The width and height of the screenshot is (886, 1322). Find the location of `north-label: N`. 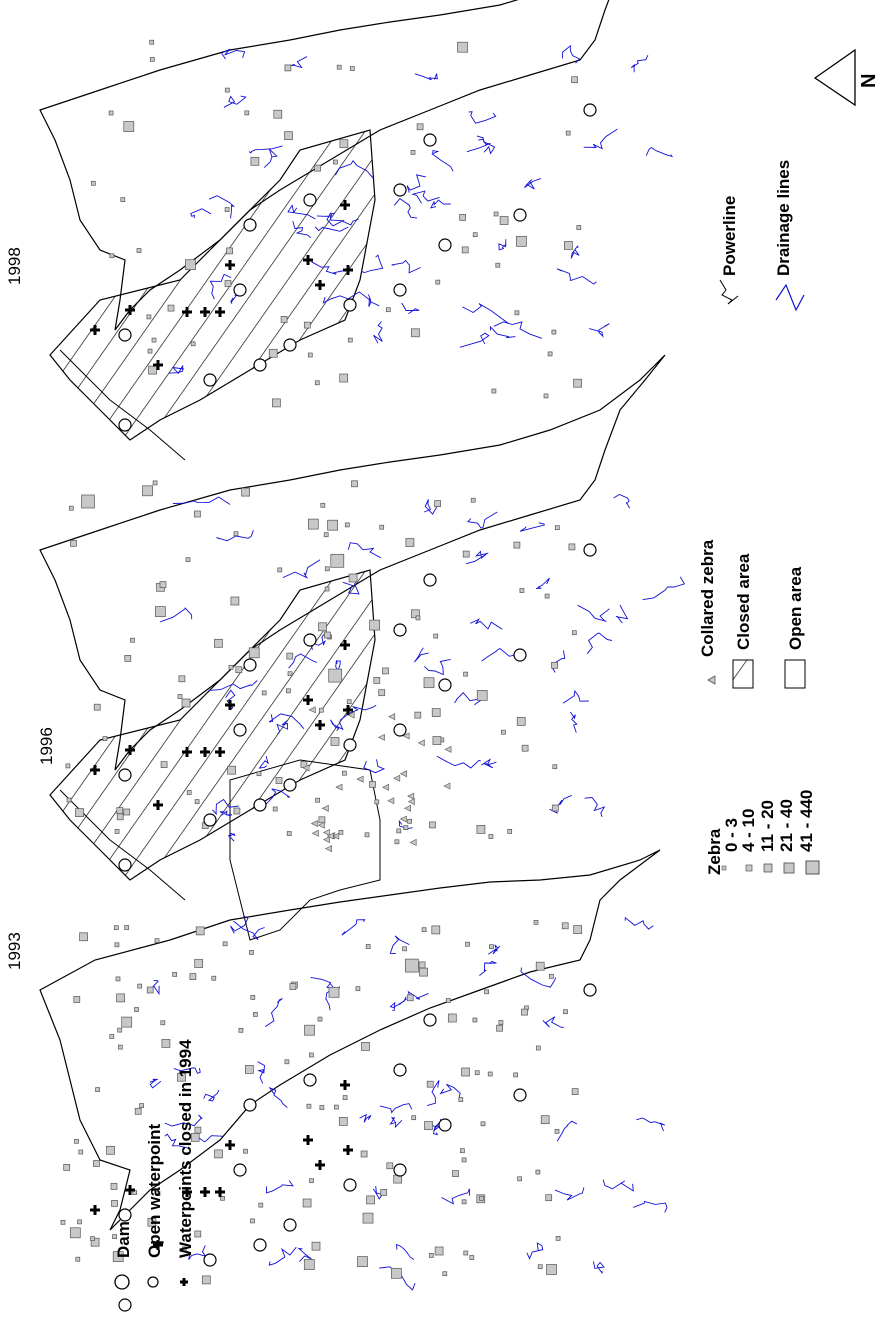

north-label: N is located at coordinates (869, 81).